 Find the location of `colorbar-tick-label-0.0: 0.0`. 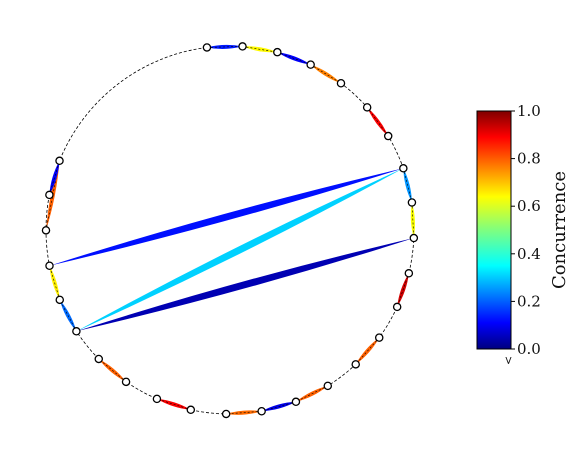

colorbar-tick-label-0.0: 0.0 is located at coordinates (529, 349).